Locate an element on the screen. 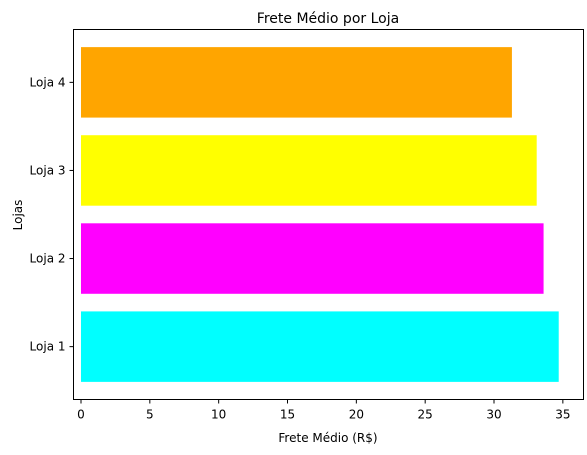  y-axis: Loja 1 Loja 2 Loja 3 Loja 4 is located at coordinates (52, 214).